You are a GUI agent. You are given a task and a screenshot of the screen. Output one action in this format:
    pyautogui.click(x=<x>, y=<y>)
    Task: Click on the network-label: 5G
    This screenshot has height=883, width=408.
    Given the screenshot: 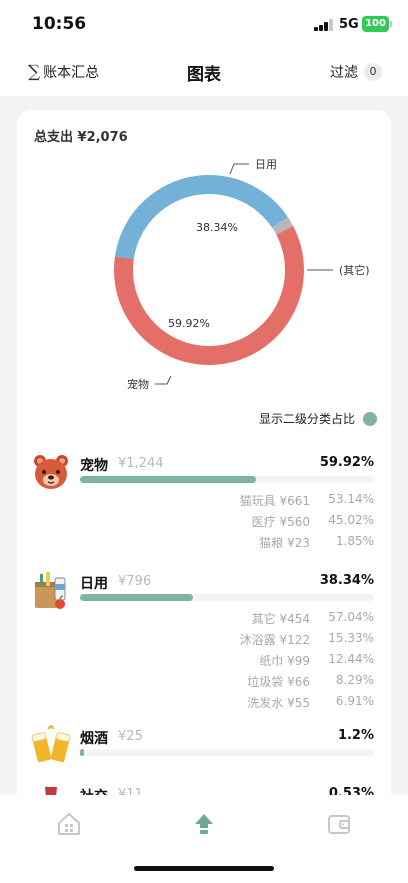 What is the action you would take?
    pyautogui.click(x=349, y=24)
    